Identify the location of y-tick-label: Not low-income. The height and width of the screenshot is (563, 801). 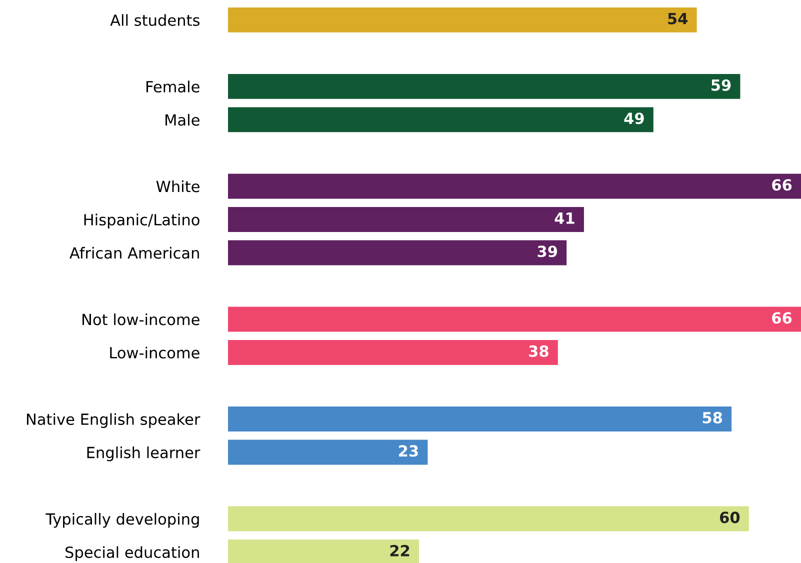
(141, 319).